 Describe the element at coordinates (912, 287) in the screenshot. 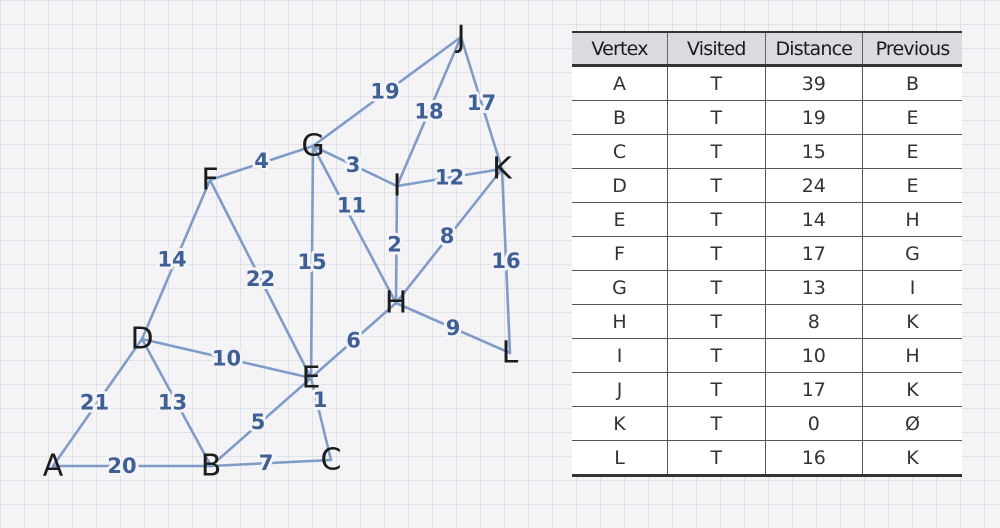

I see `cell-previous: I` at that location.